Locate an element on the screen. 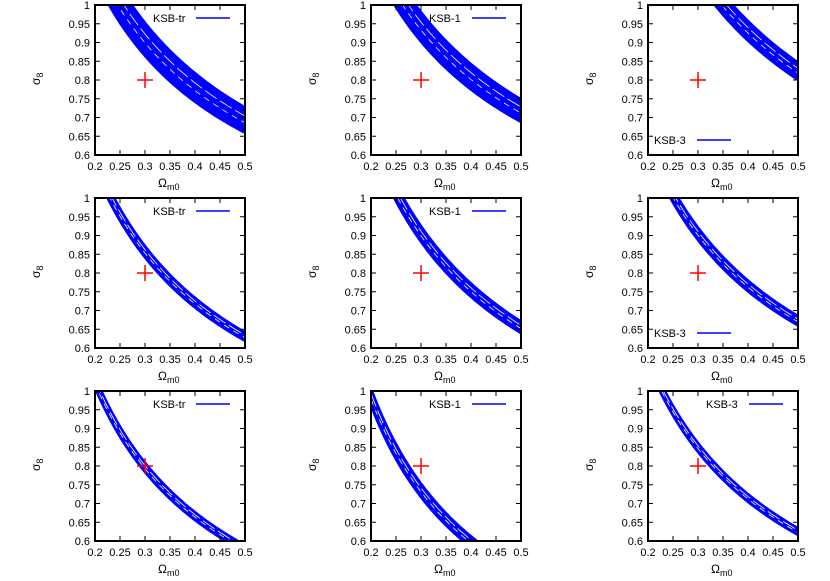 Image resolution: width=830 pixels, height=581 pixels. legend-label: KSB-1 is located at coordinates (445, 405).